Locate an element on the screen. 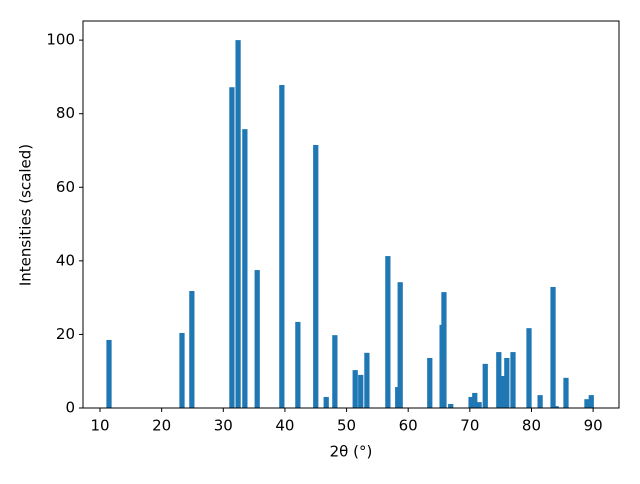  x-tick-label: 90 is located at coordinates (593, 426).